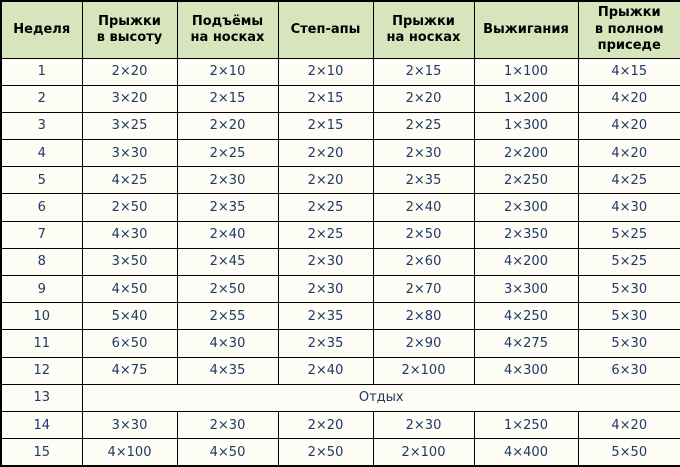  Describe the element at coordinates (526, 126) in the screenshot. I see `value-cell: 1×300` at that location.